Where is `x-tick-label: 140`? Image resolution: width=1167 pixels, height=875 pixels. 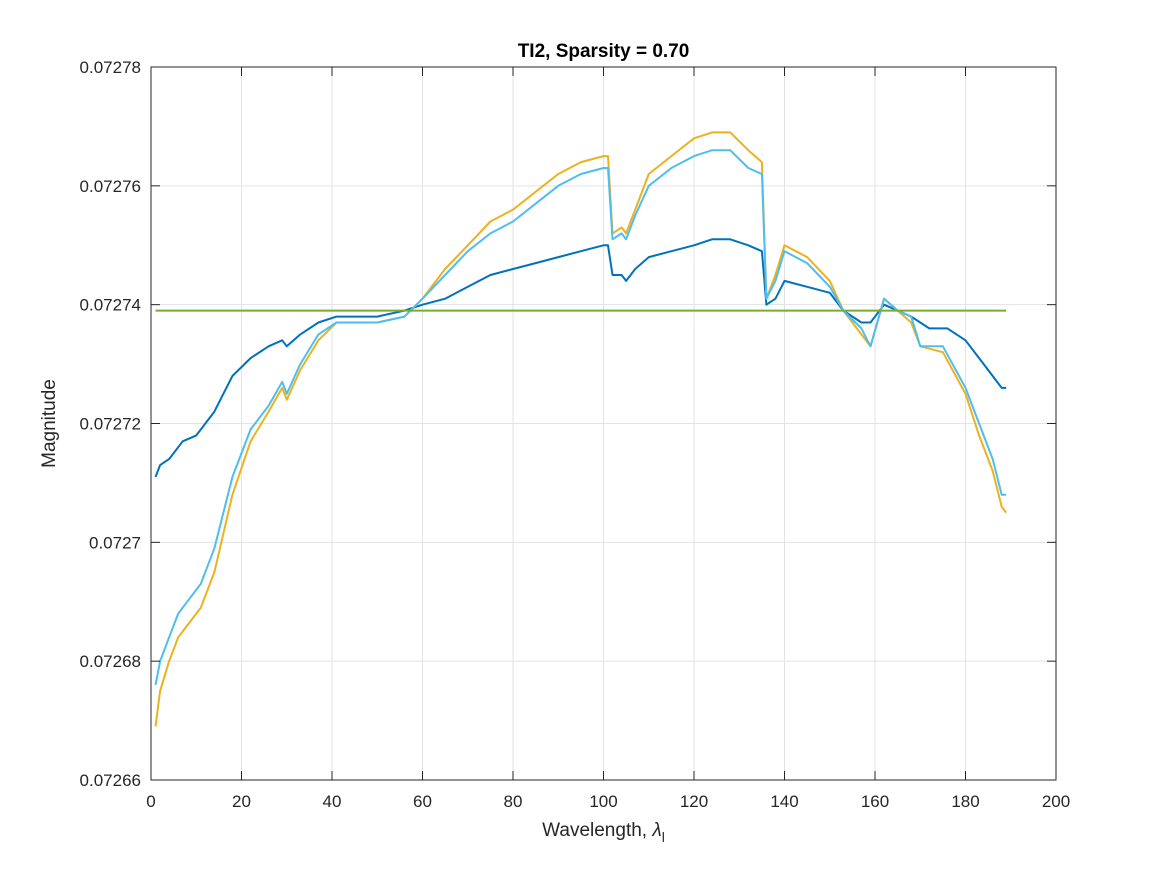
x-tick-label: 140 is located at coordinates (784, 801).